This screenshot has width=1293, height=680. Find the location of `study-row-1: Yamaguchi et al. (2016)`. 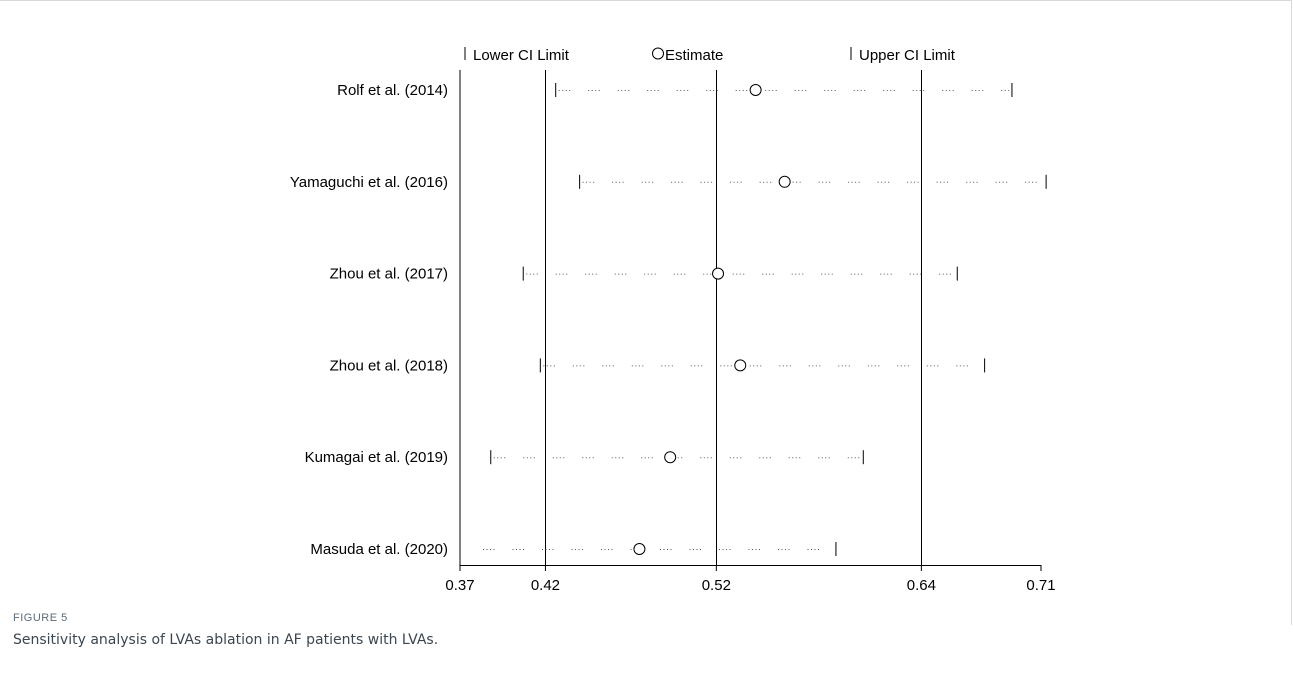

study-row-1: Yamaguchi et al. (2016) is located at coordinates (668, 182).